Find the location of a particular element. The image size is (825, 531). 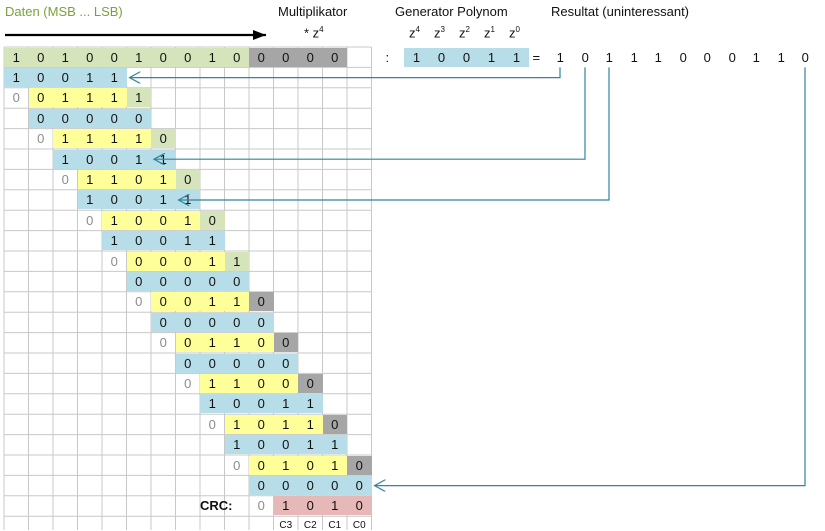

multiplikator-factor-text: * z is located at coordinates (312, 33).